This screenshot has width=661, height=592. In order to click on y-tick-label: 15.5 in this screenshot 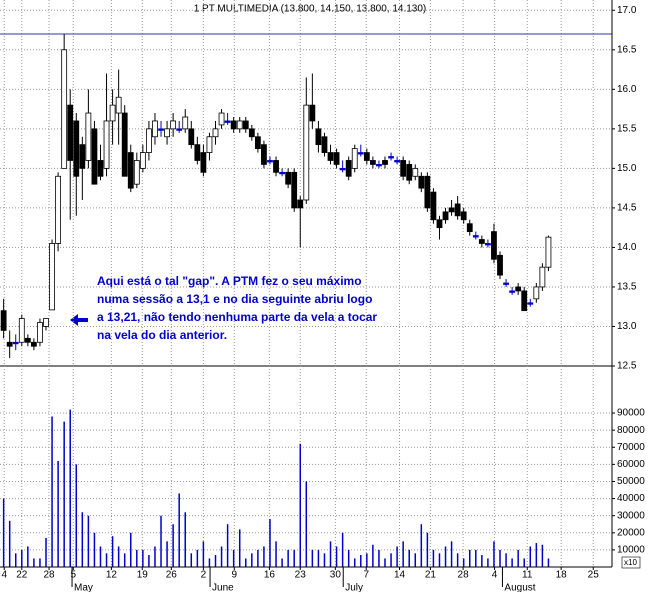, I will do `click(627, 128)`.